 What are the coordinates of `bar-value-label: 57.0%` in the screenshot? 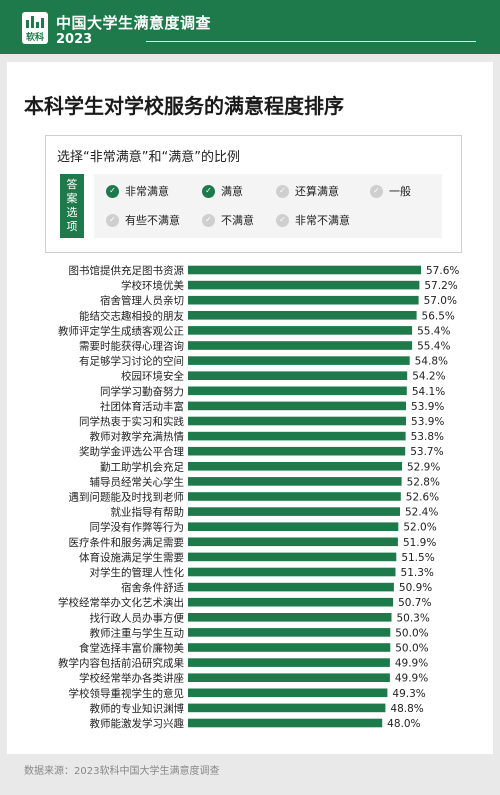 It's located at (440, 301).